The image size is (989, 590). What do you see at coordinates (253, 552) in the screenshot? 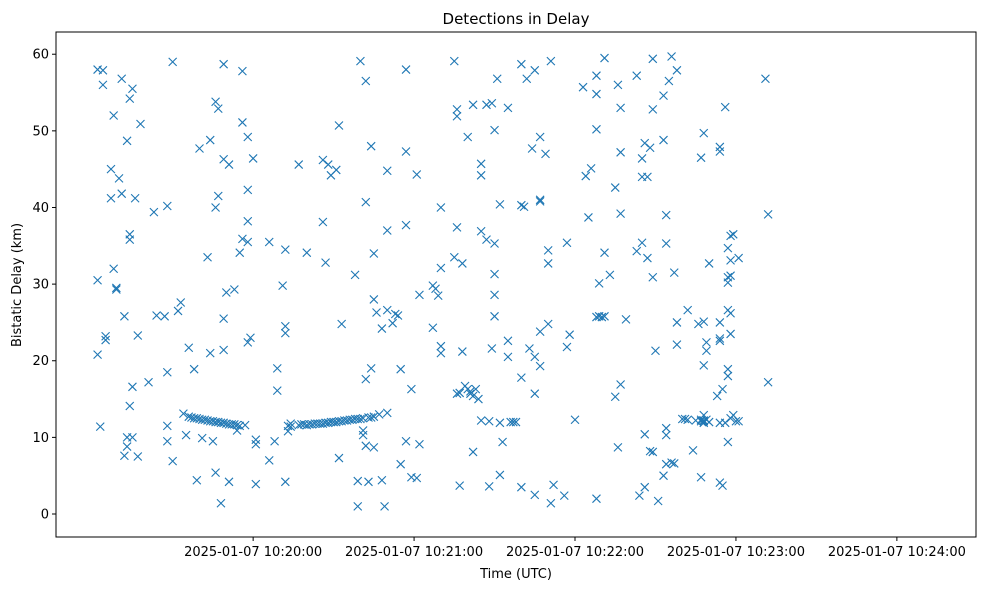
I see `x-tick-label: 2025-01-07 10:20:00` at bounding box center [253, 552].